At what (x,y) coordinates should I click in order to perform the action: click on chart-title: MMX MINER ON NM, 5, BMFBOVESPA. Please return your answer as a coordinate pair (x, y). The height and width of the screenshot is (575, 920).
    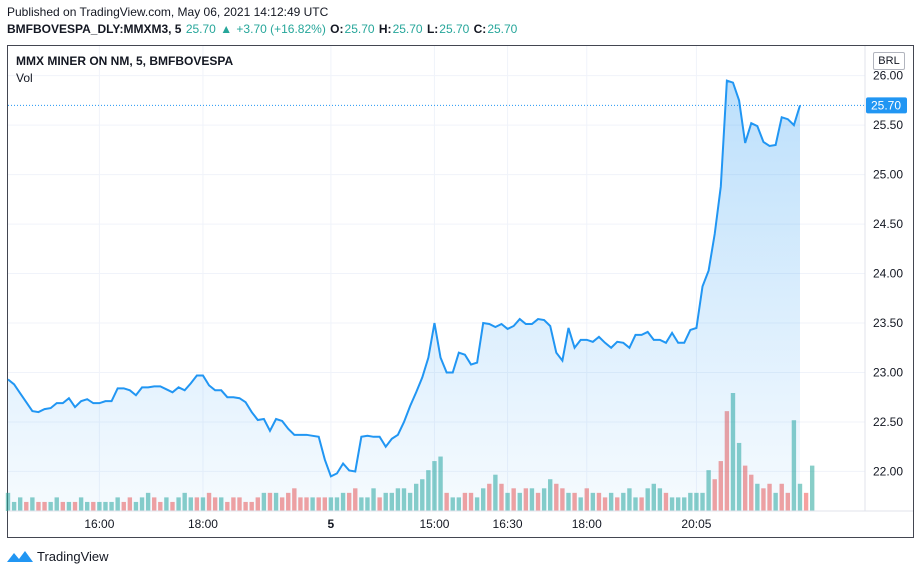
    Looking at the image, I should click on (125, 61).